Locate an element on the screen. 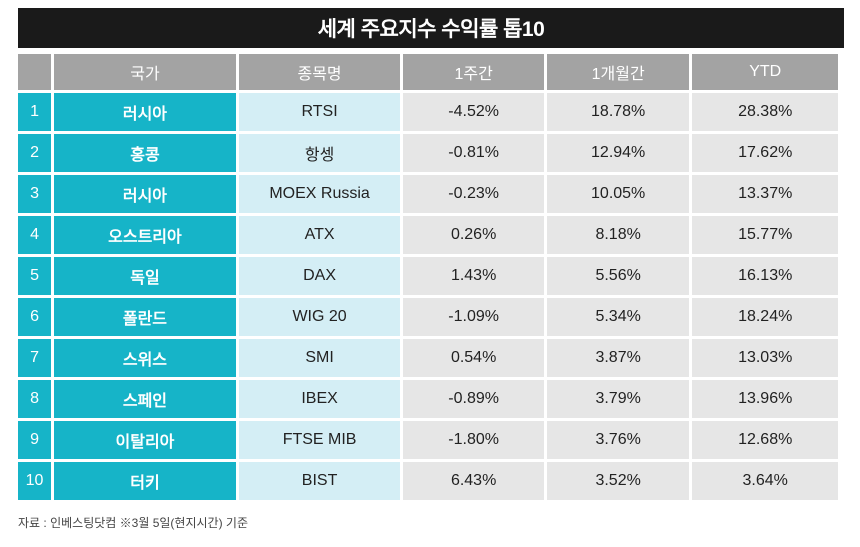 This screenshot has height=547, width=860. index-name-cell: SMI is located at coordinates (319, 358).